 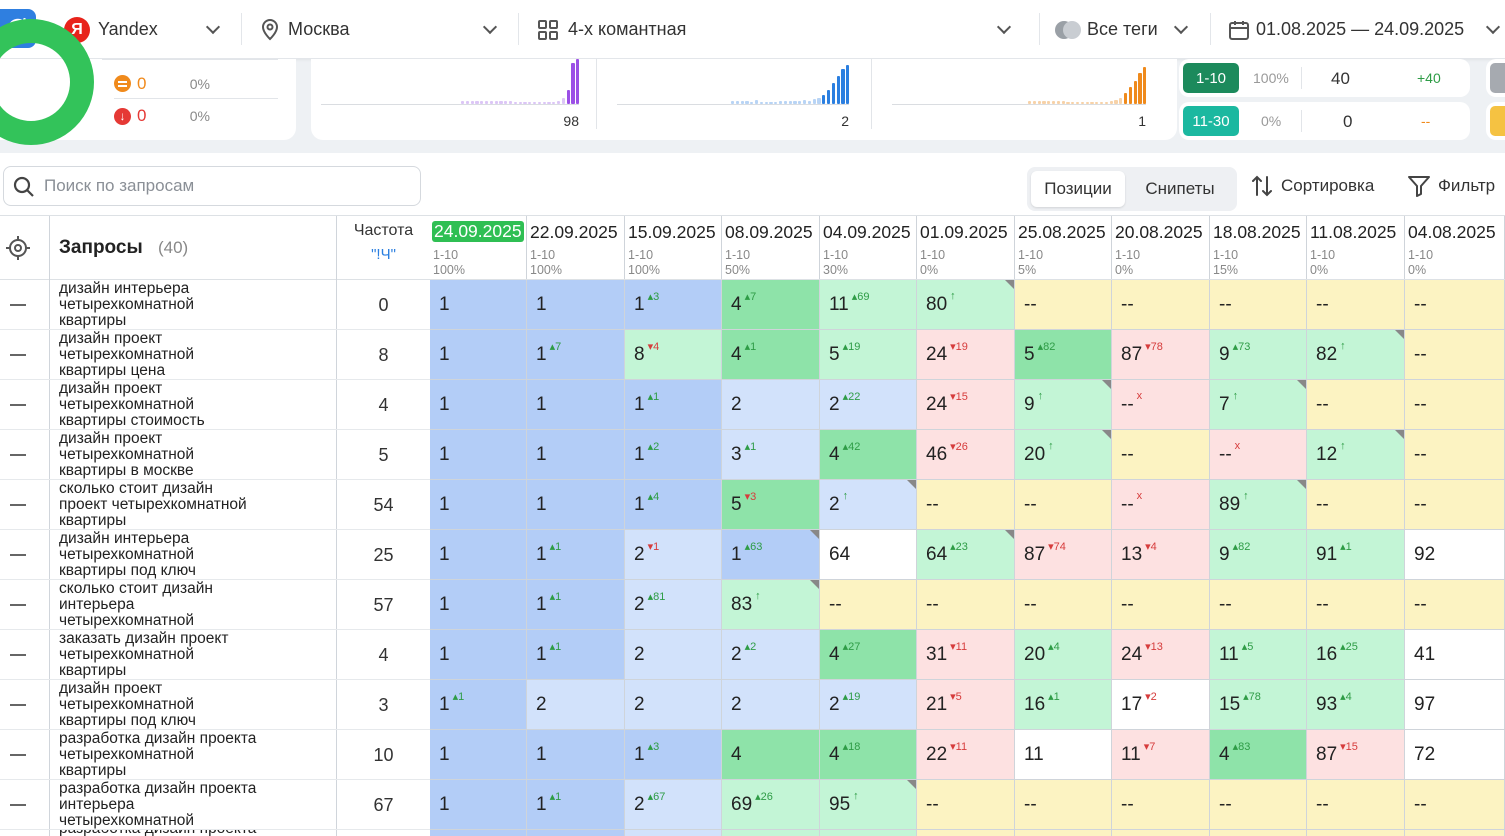 What do you see at coordinates (771, 247) in the screenshot?
I see `date-column-header: 08.09.2025 1-10 50%` at bounding box center [771, 247].